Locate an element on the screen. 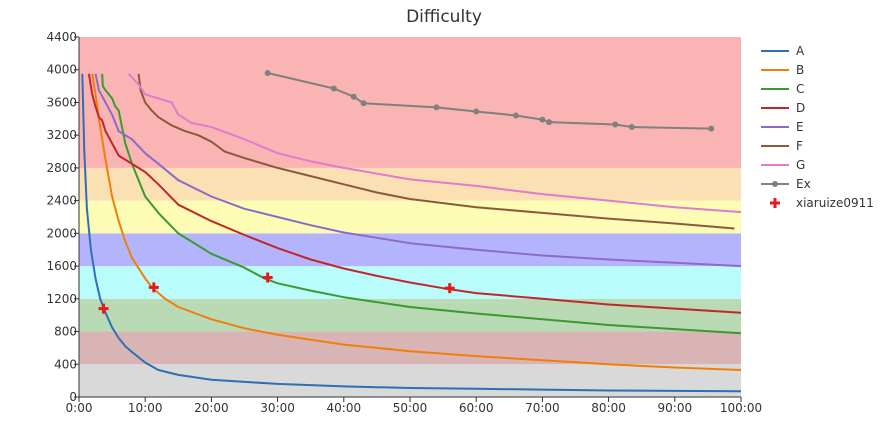 Image resolution: width=881 pixels, height=428 pixels. x-tick-label: 0:00 is located at coordinates (79, 408).